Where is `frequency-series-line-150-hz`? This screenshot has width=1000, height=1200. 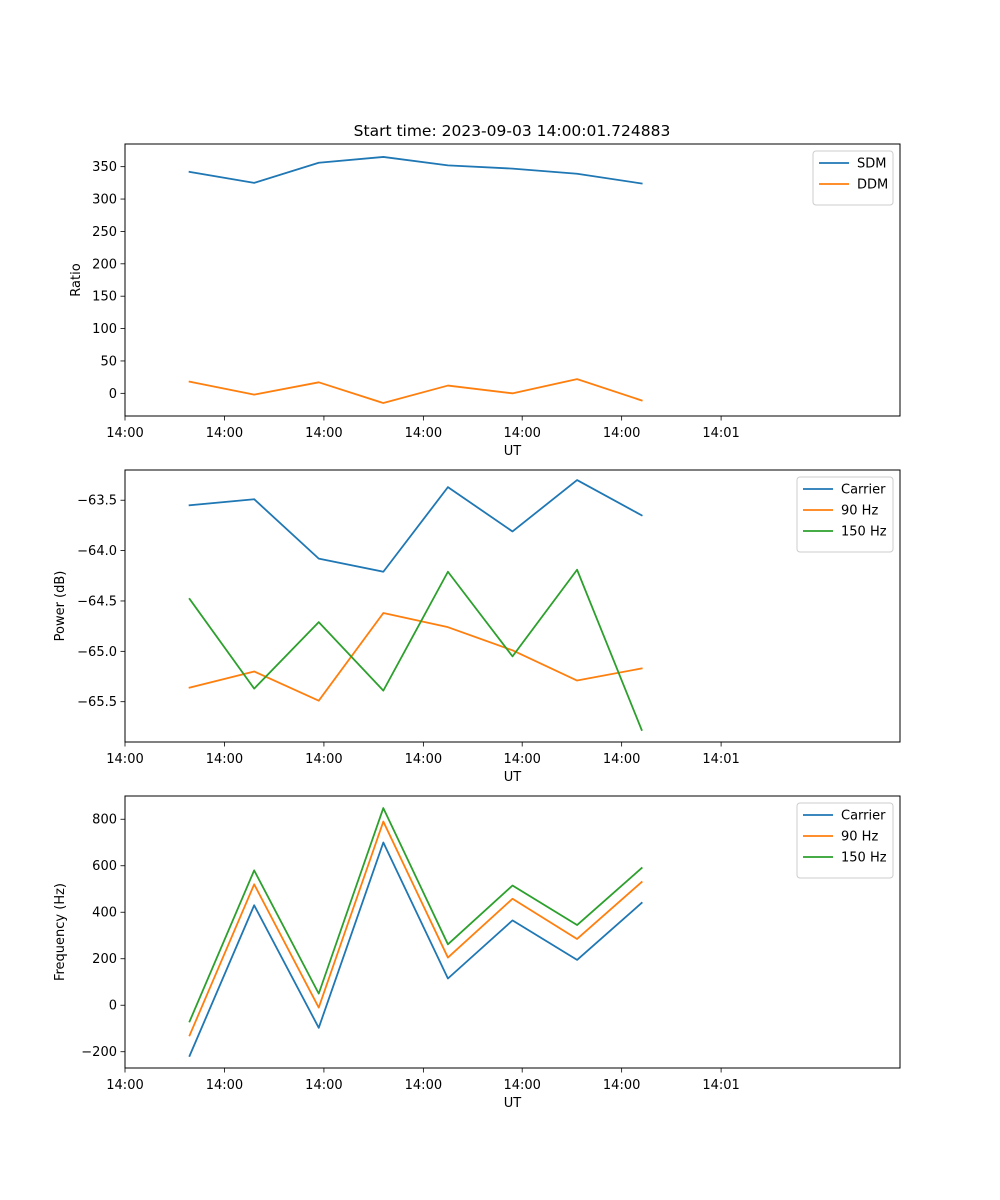 frequency-series-line-150-hz is located at coordinates (415, 915).